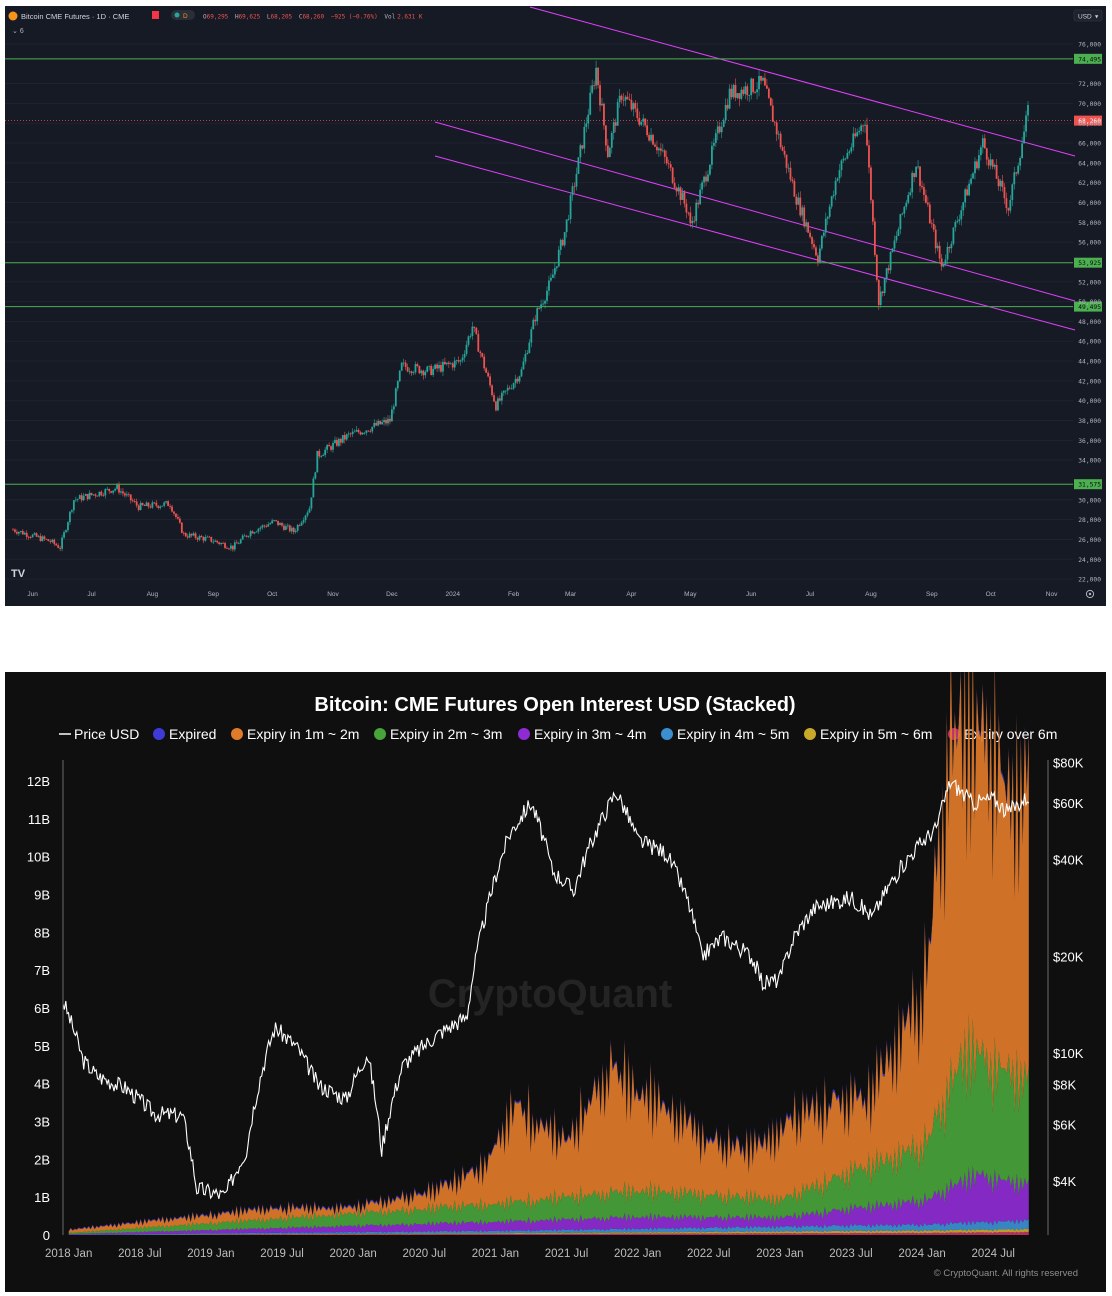 This screenshot has height=1296, width=1112. Describe the element at coordinates (1089, 223) in the screenshot. I see `y-tick-label: 58,000` at that location.